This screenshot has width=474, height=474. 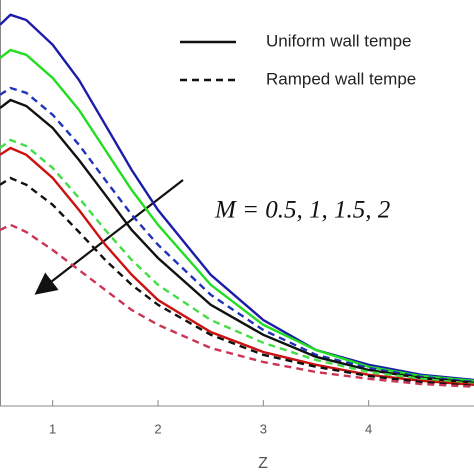 What do you see at coordinates (339, 40) in the screenshot?
I see `legend-label: Uniform wall tempe` at bounding box center [339, 40].